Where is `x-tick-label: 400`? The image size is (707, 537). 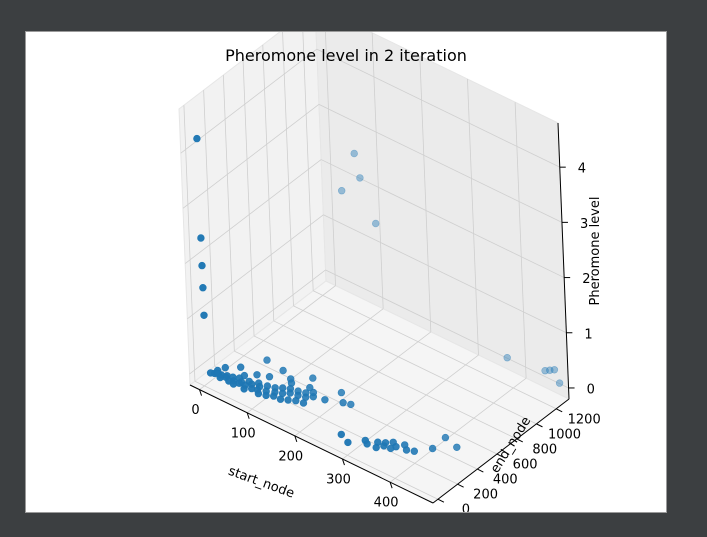 x-tick-label: 400 is located at coordinates (386, 503).